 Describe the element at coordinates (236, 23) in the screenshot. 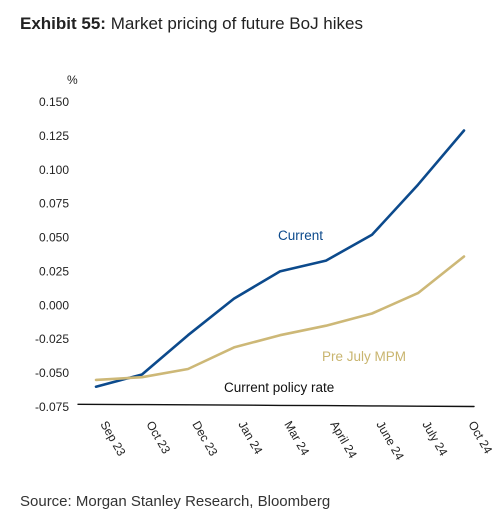

I see `title-text: Market pricing of future BoJ hikes` at that location.